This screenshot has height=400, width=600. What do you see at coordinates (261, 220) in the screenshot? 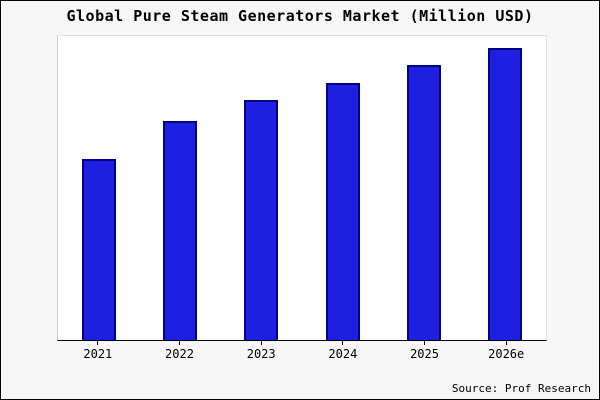
I see `bar-2023` at bounding box center [261, 220].